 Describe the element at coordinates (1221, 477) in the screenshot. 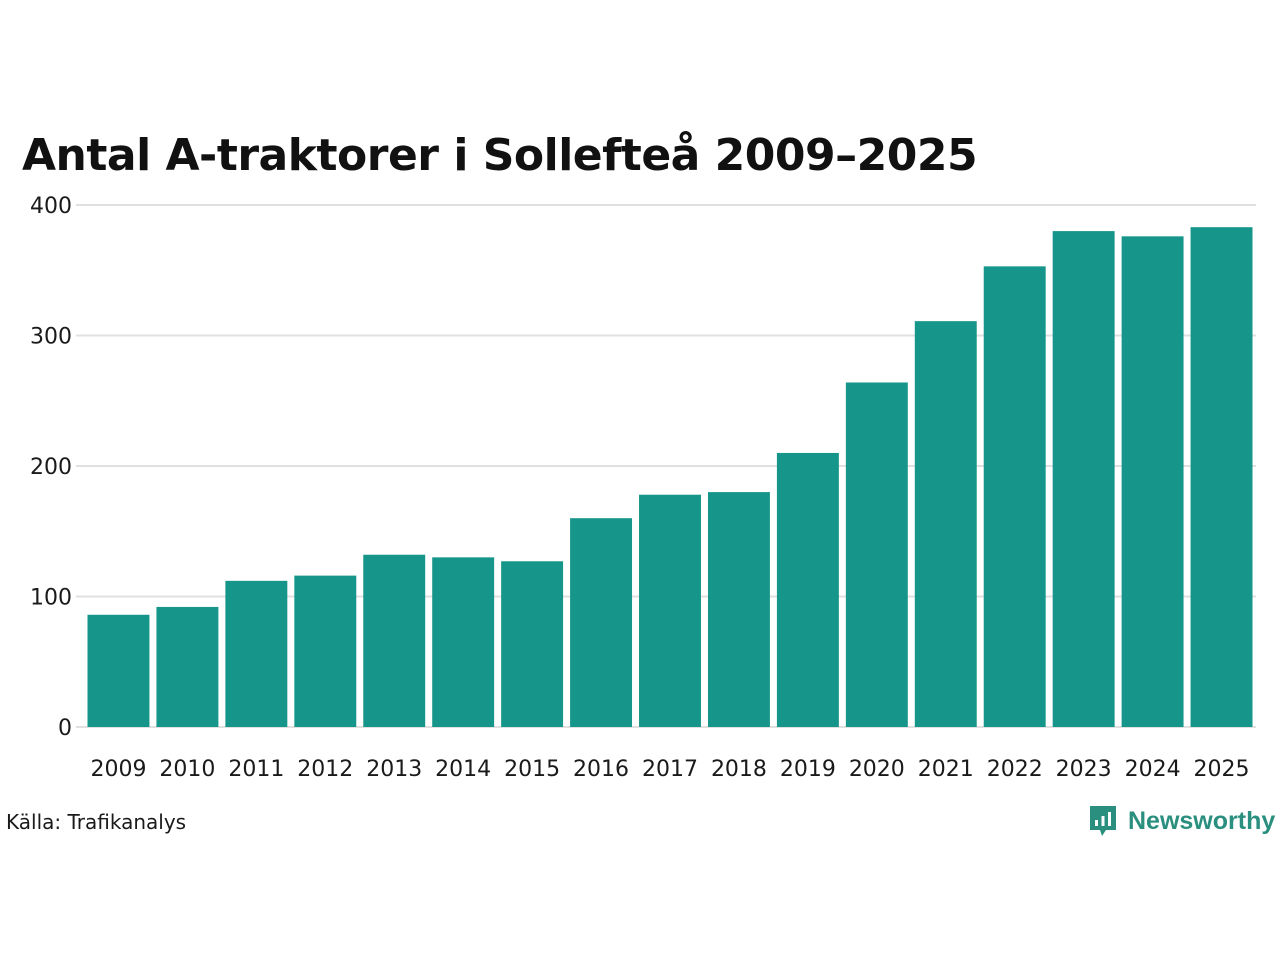

I see `bar-2025` at that location.